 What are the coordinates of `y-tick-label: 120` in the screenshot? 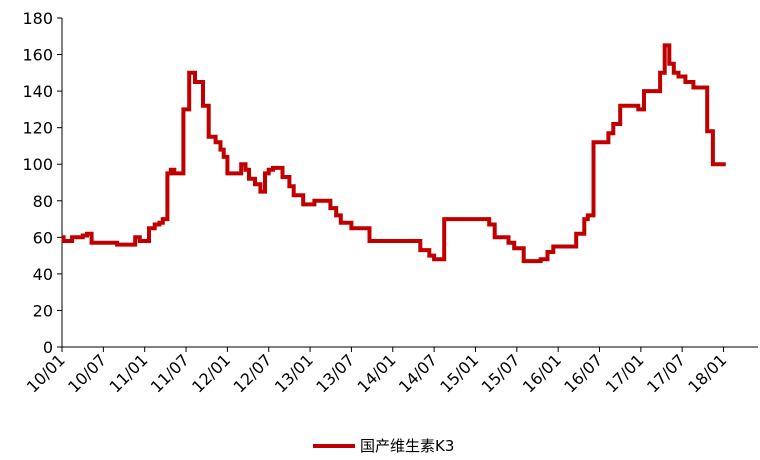 It's located at (37, 128).